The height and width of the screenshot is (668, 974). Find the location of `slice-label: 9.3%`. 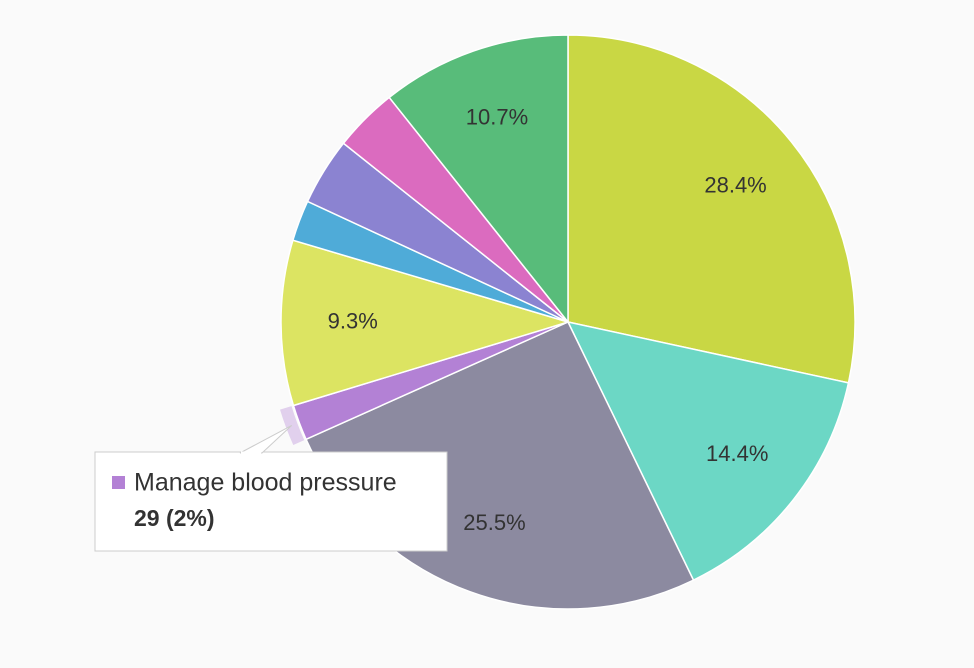

slice-label: 9.3% is located at coordinates (353, 320).